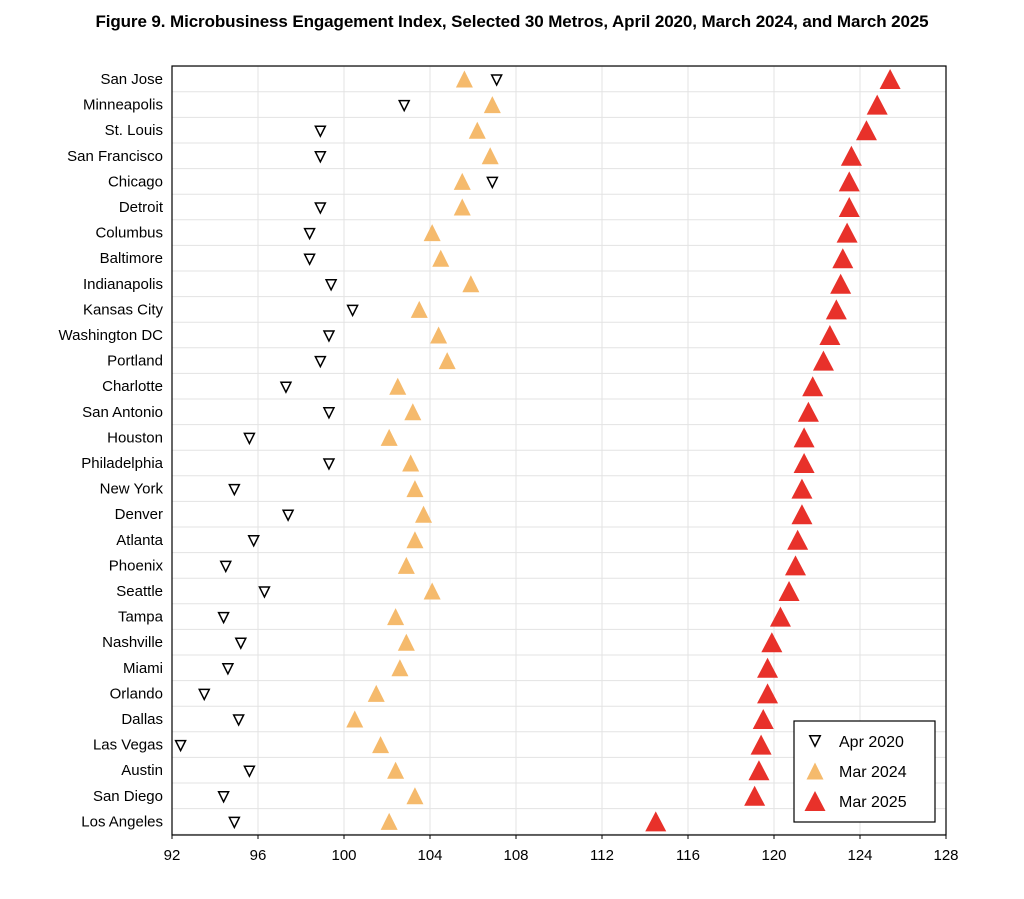  What do you see at coordinates (877, 104) in the screenshot?
I see `marker-mar-2025-minneapolis` at bounding box center [877, 104].